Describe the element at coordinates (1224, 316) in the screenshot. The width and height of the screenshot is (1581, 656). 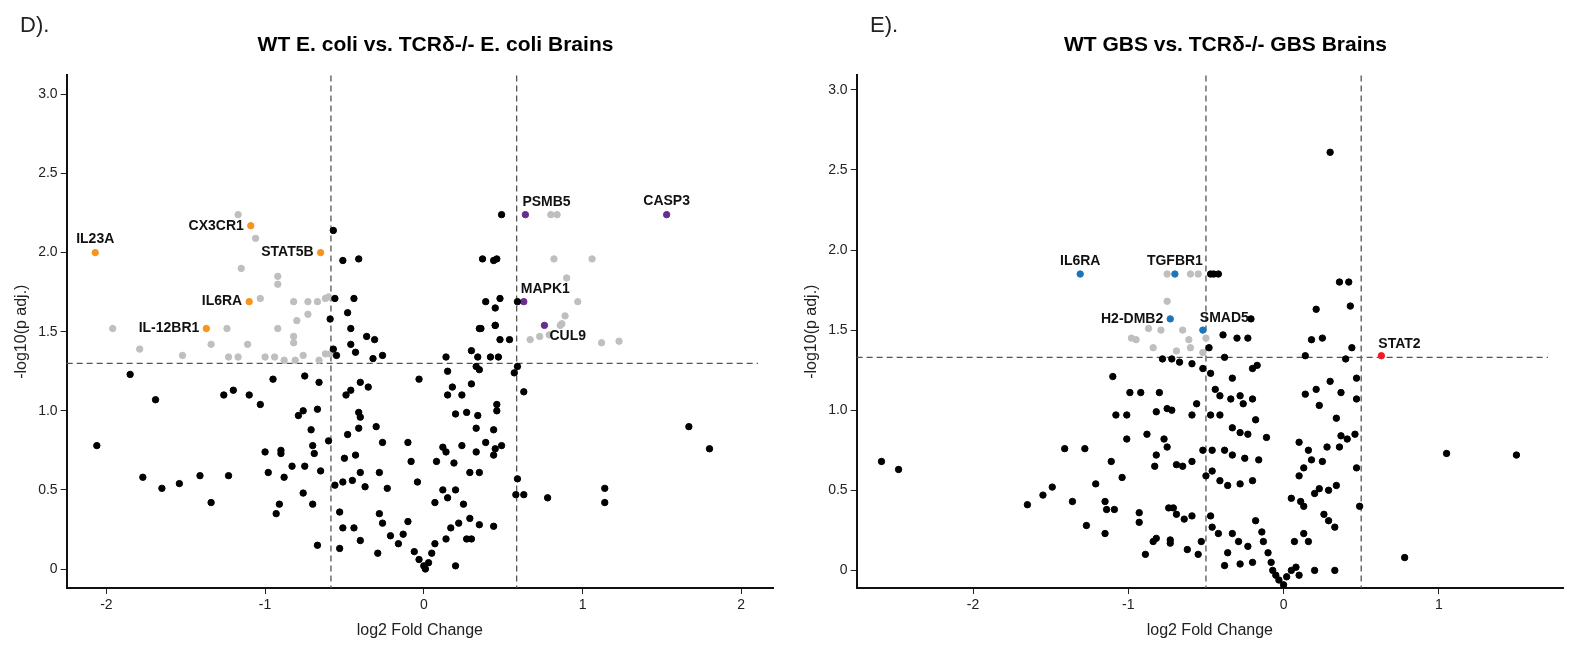
I see `annotation: SMAD5` at that location.